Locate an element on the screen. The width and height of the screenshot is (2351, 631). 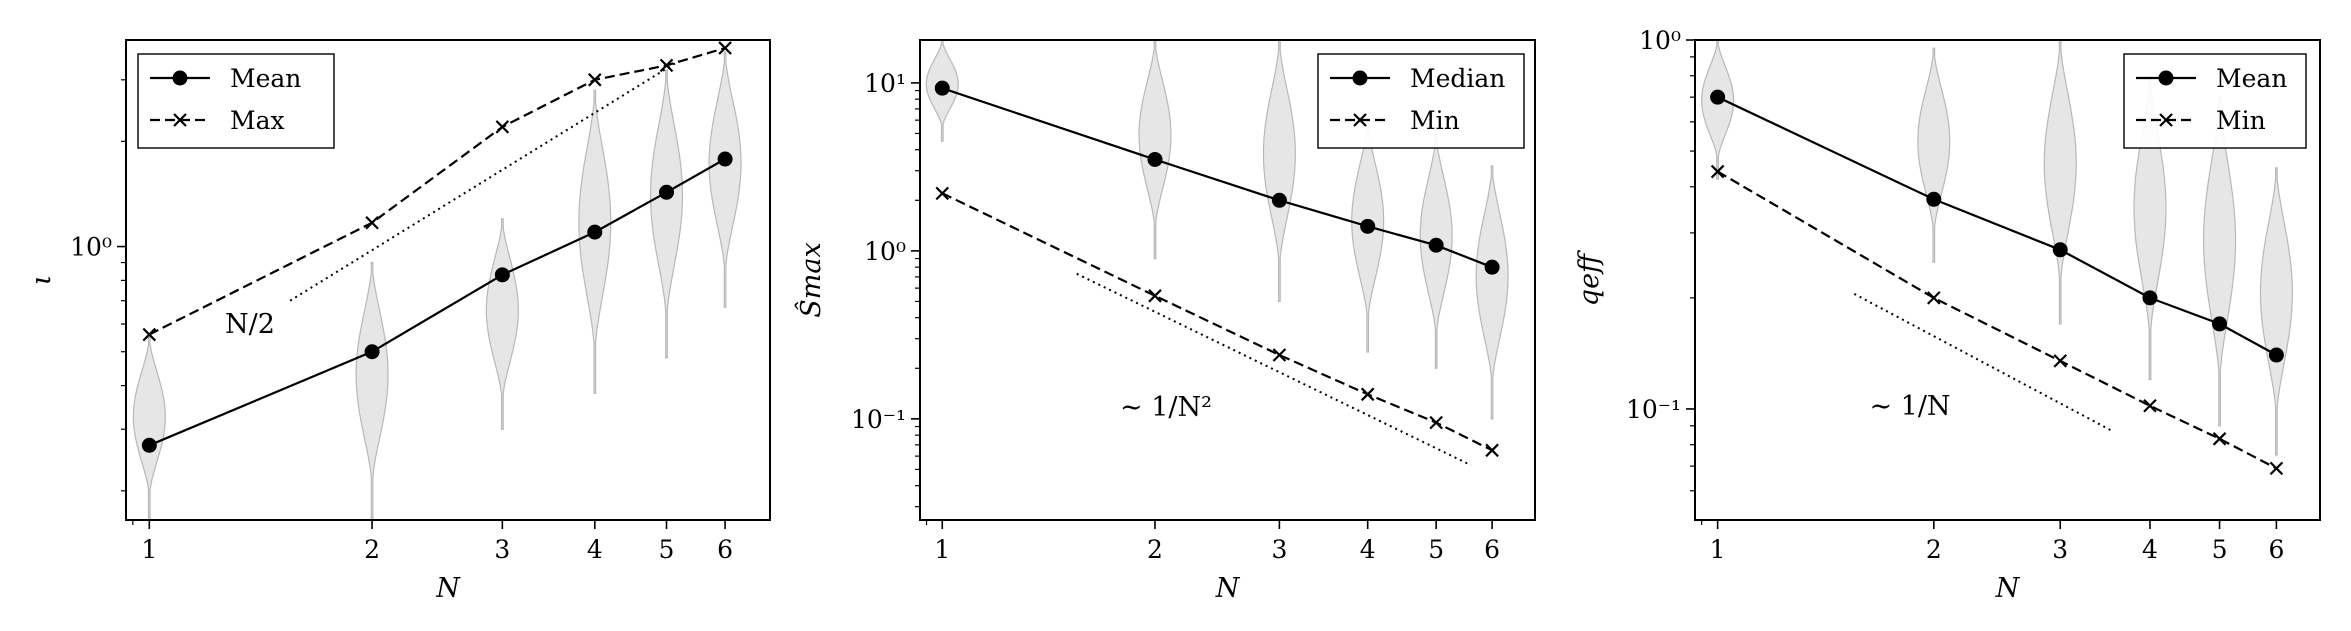
panel-2-legend-box is located at coordinates (1421, 101).